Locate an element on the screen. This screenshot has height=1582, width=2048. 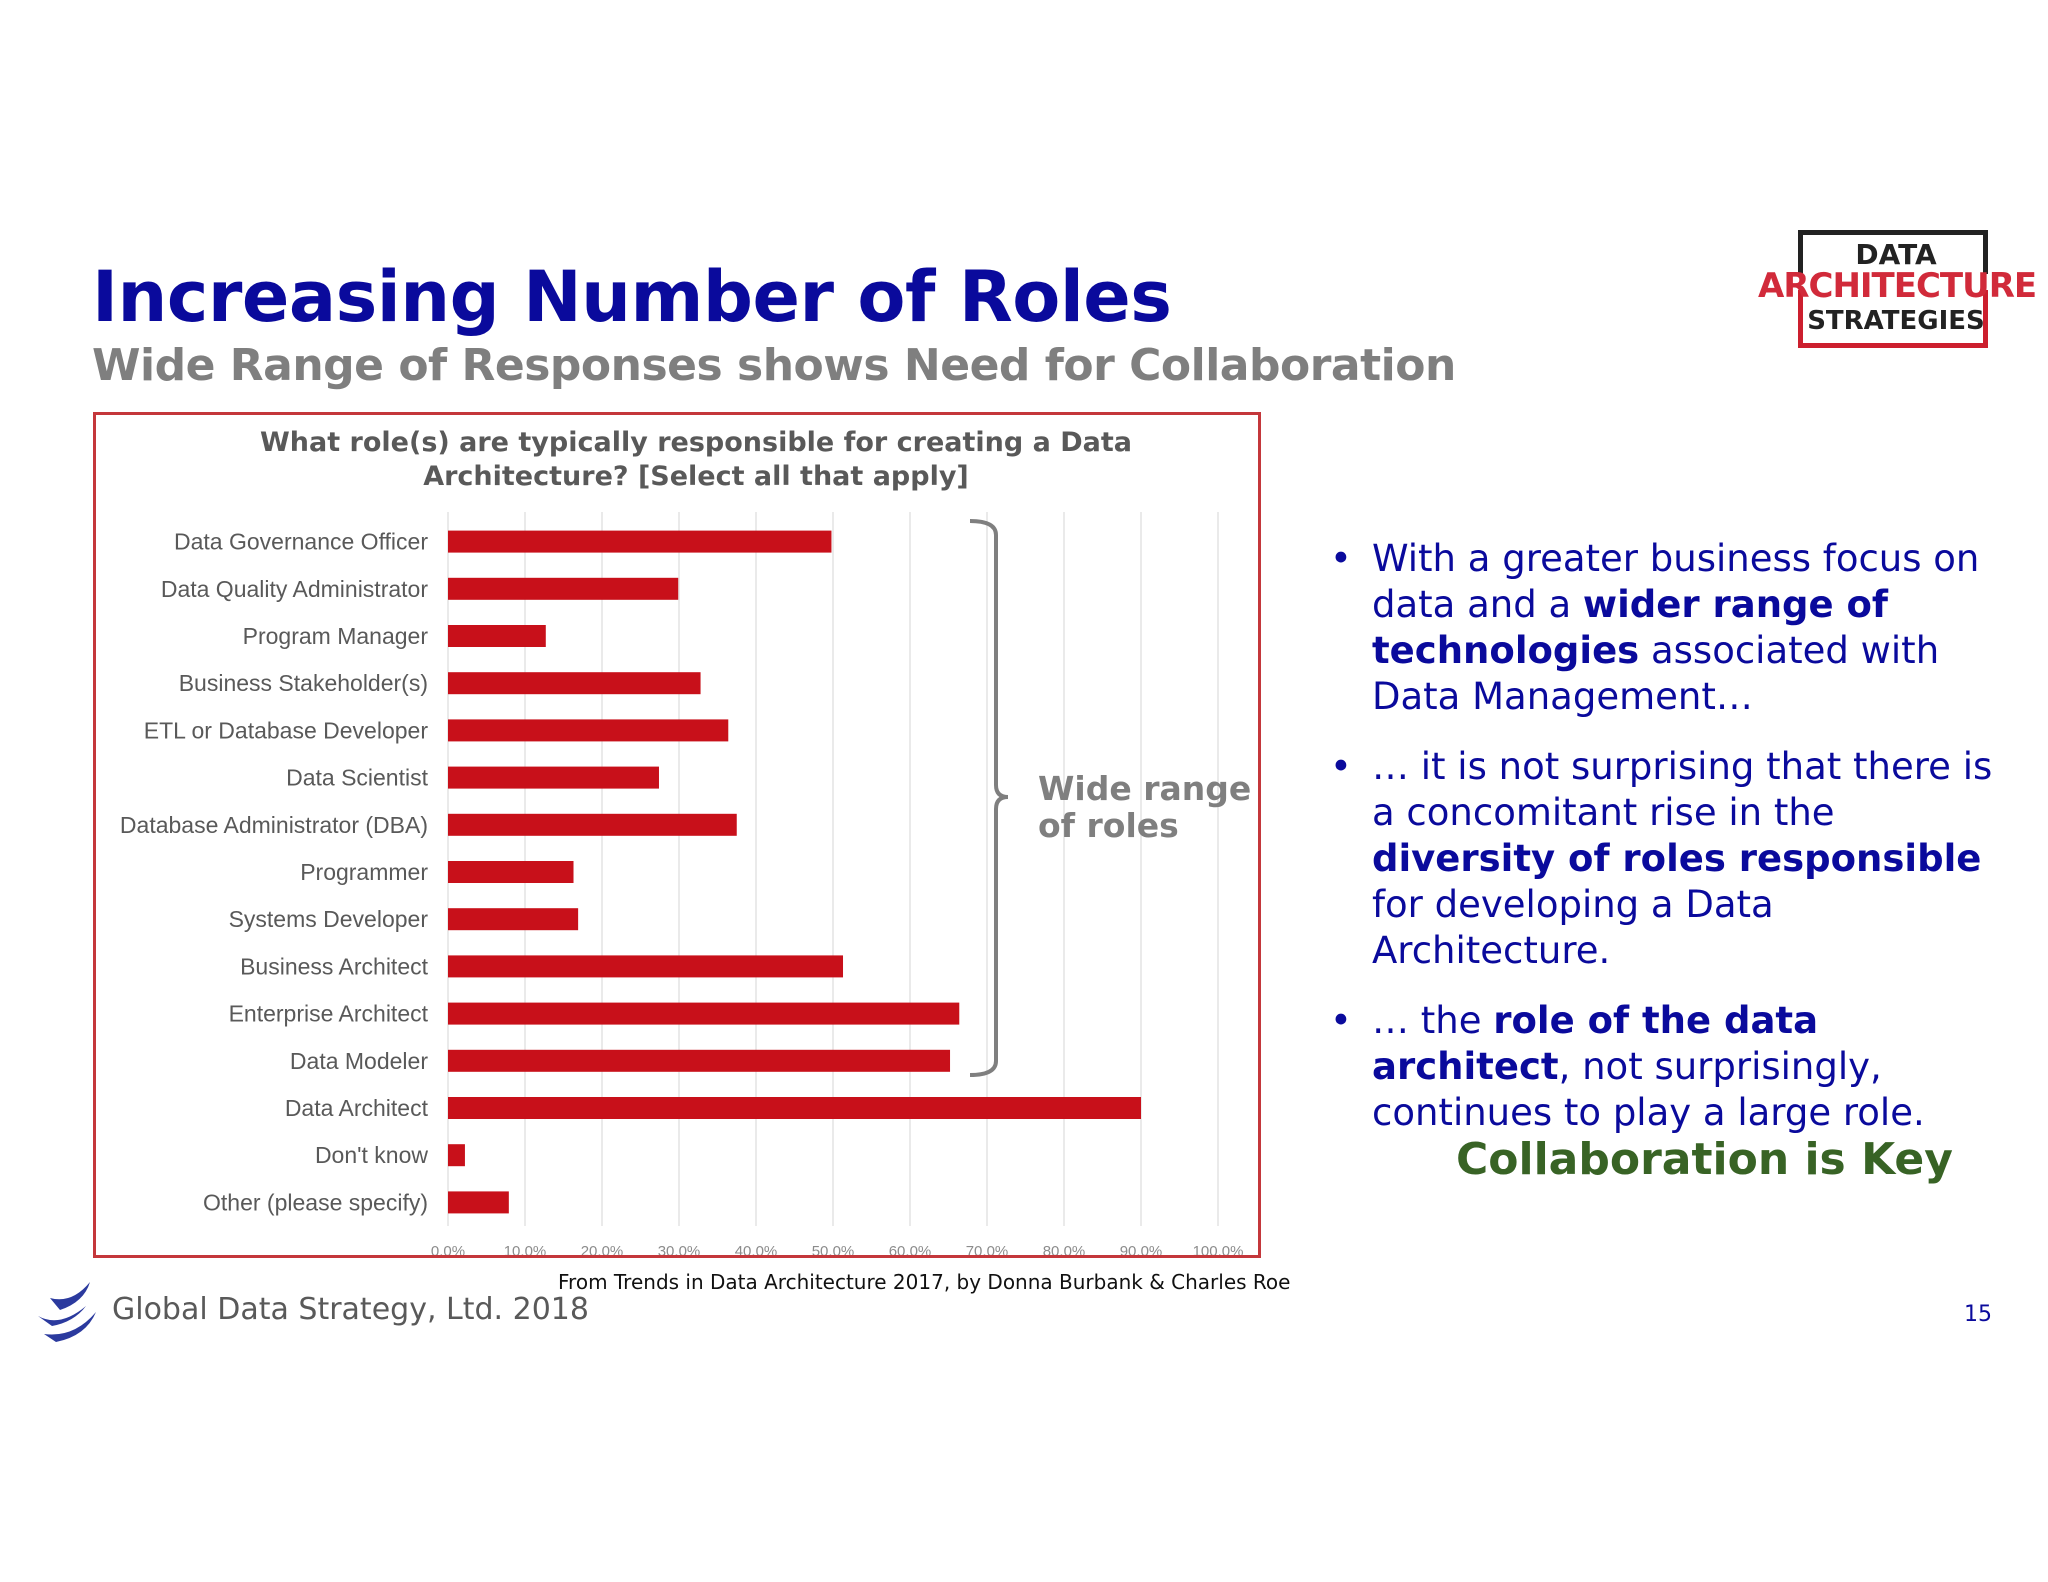
x-tick-label: 10.0% is located at coordinates (525, 1249).